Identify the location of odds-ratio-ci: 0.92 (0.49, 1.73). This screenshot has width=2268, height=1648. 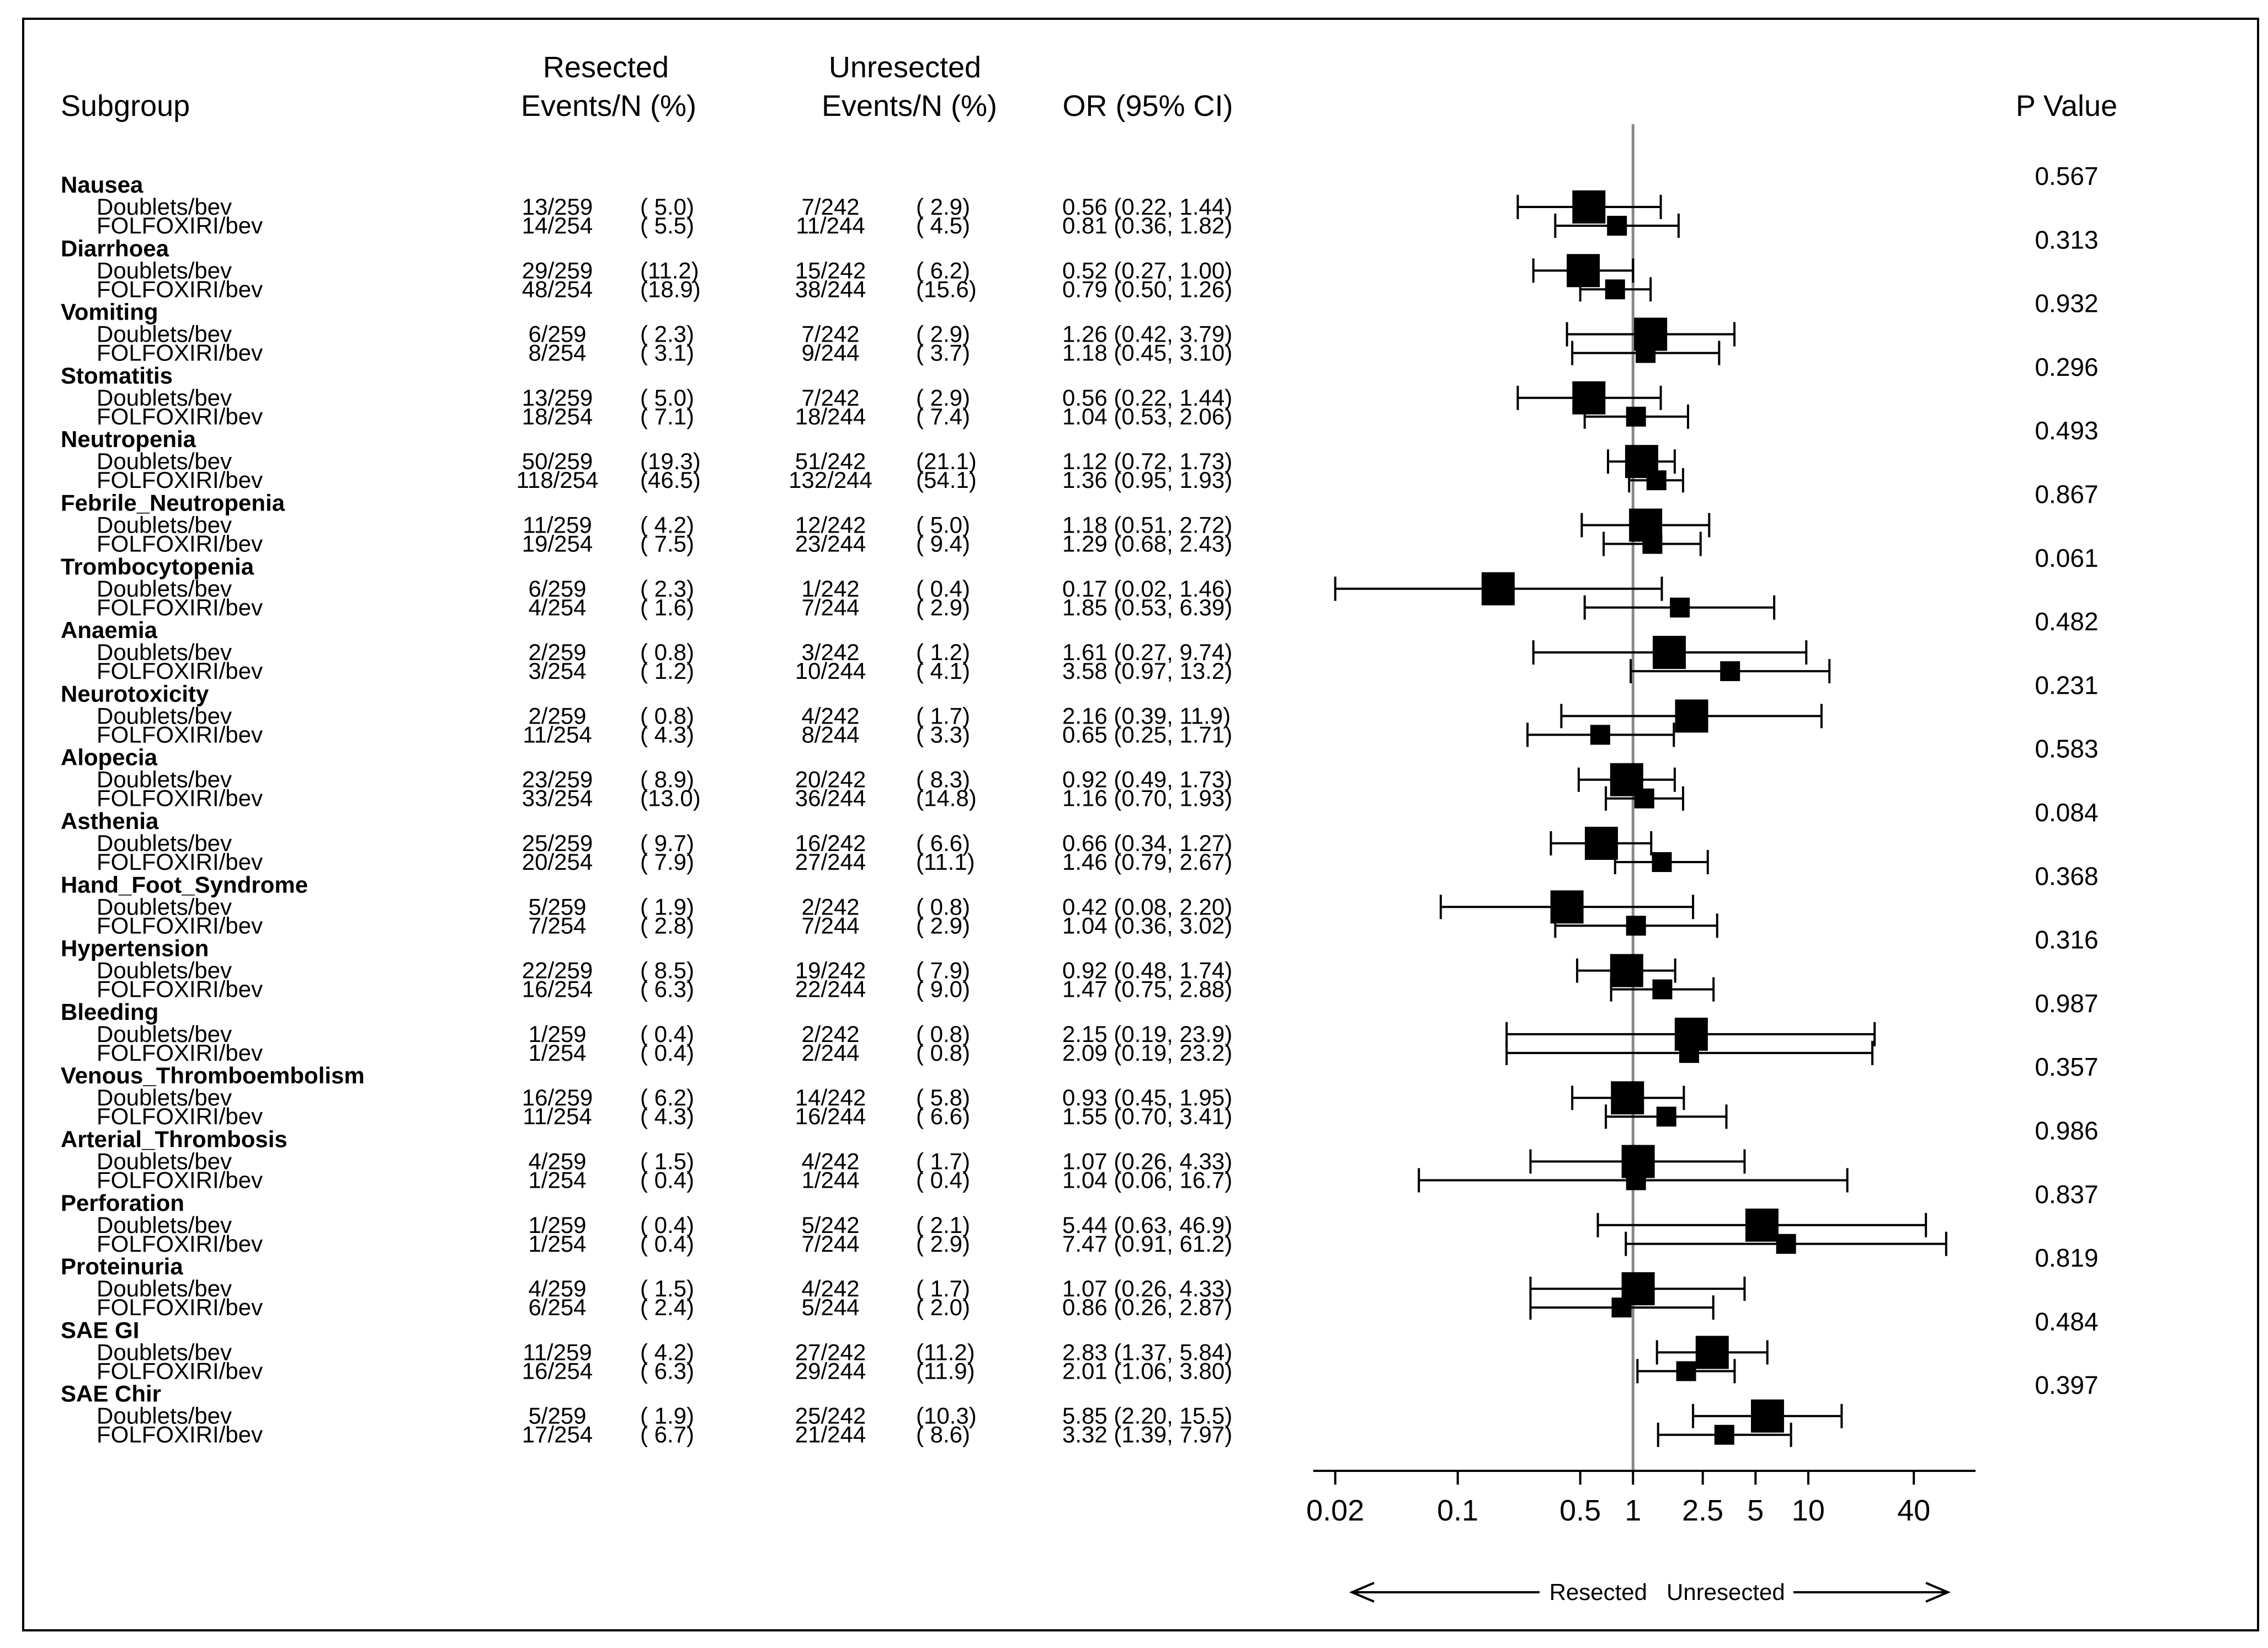
(1147, 780).